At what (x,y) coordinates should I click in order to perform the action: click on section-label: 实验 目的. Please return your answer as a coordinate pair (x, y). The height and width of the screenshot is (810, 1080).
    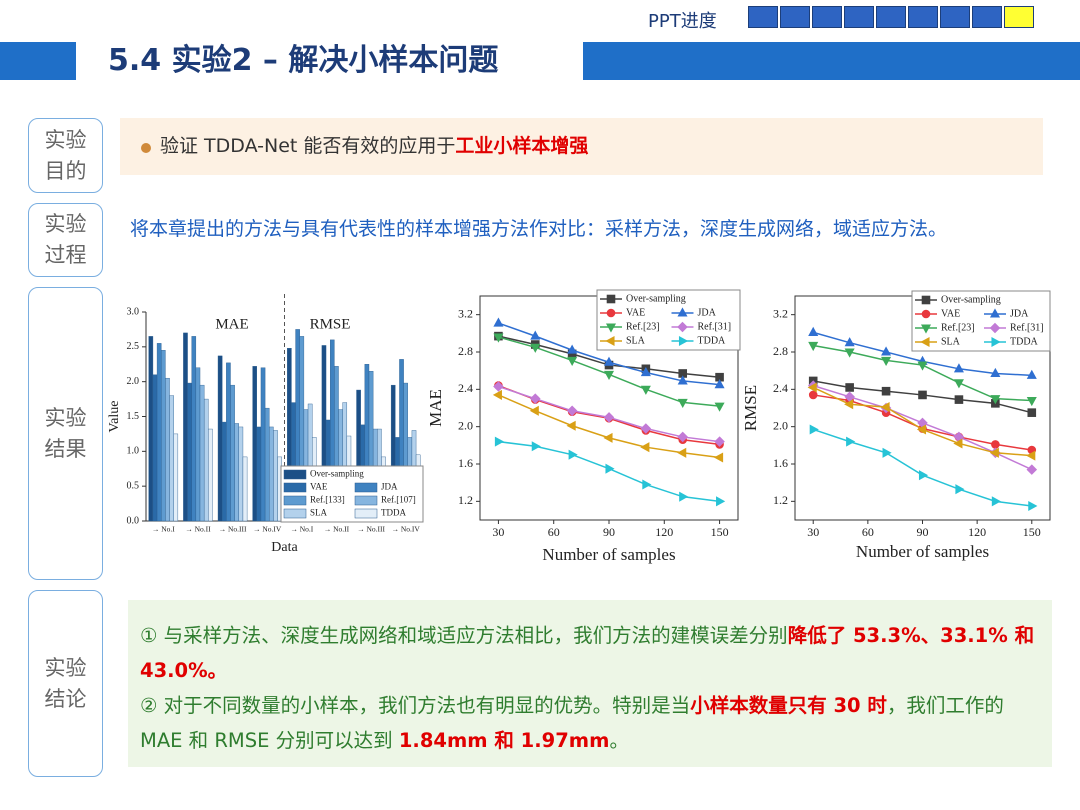
    Looking at the image, I should click on (65, 155).